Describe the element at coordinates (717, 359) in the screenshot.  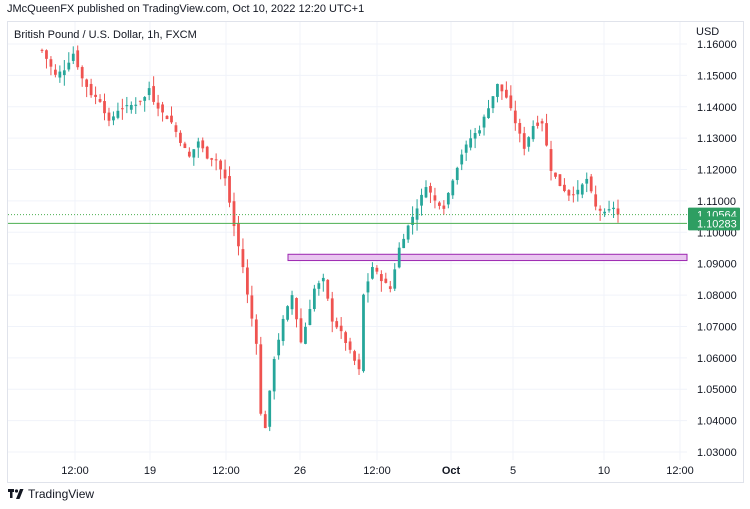
I see `y-tick-label: 1.06000` at that location.